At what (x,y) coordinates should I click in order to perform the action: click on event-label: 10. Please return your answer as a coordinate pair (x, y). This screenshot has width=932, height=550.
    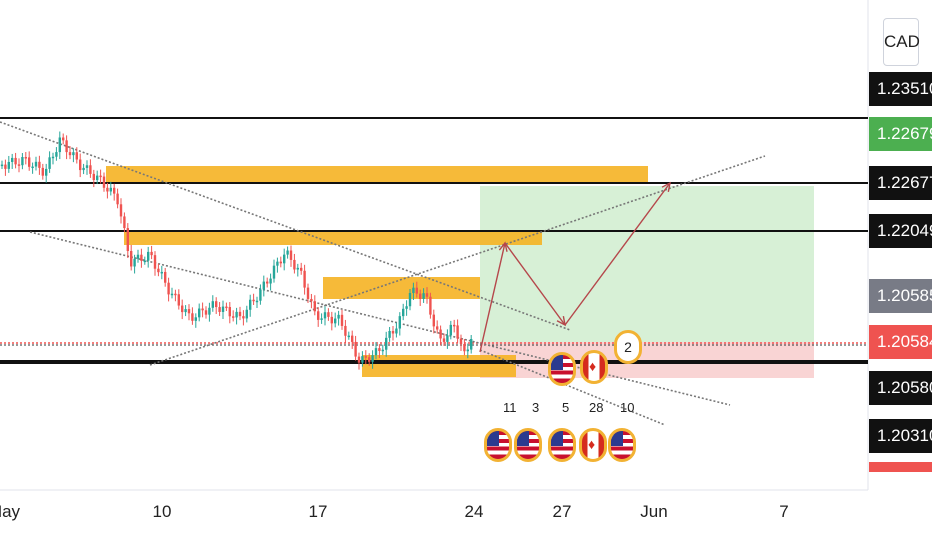
    Looking at the image, I should click on (627, 407).